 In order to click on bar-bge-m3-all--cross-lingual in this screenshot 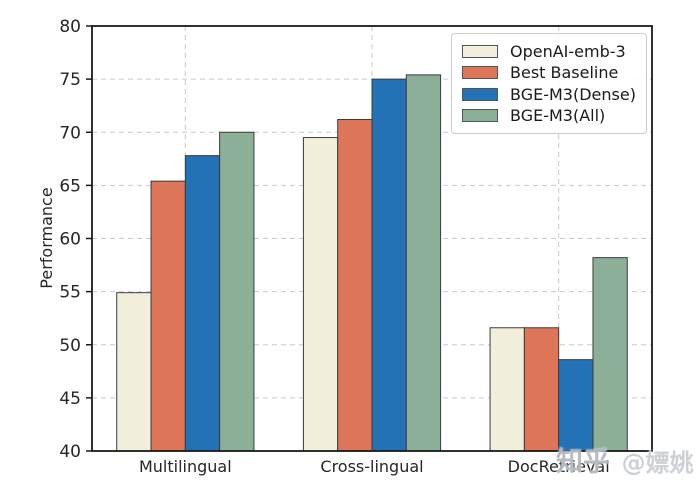, I will do `click(423, 263)`.